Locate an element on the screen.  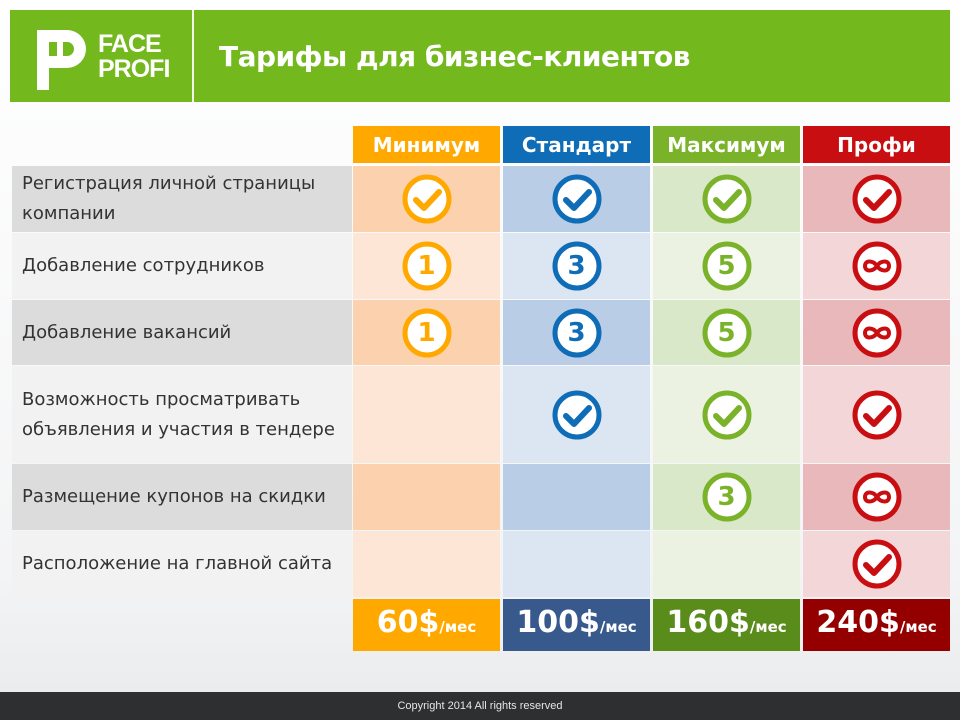
price-amount: 160$ is located at coordinates (708, 622).